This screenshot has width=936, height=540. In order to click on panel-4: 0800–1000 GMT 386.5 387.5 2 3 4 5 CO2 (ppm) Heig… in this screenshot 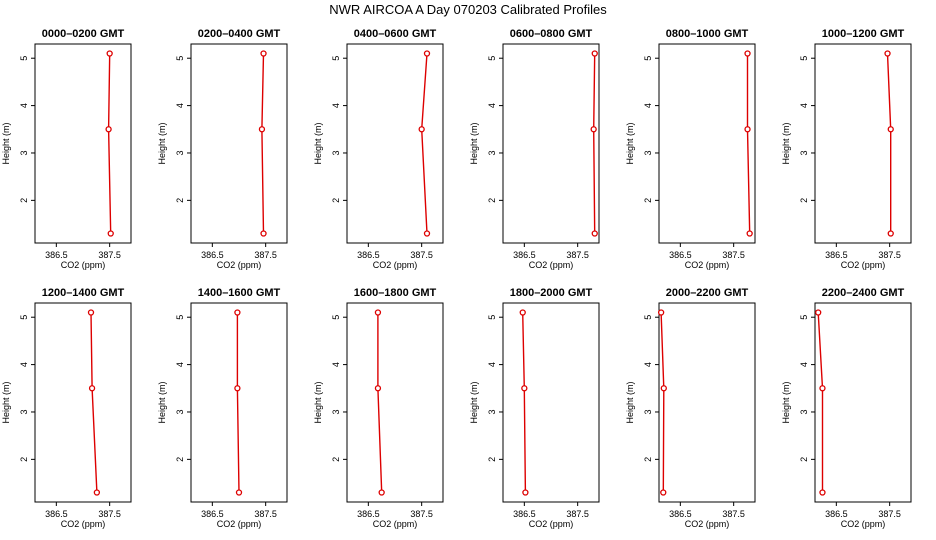, I will do `click(690, 149)`.